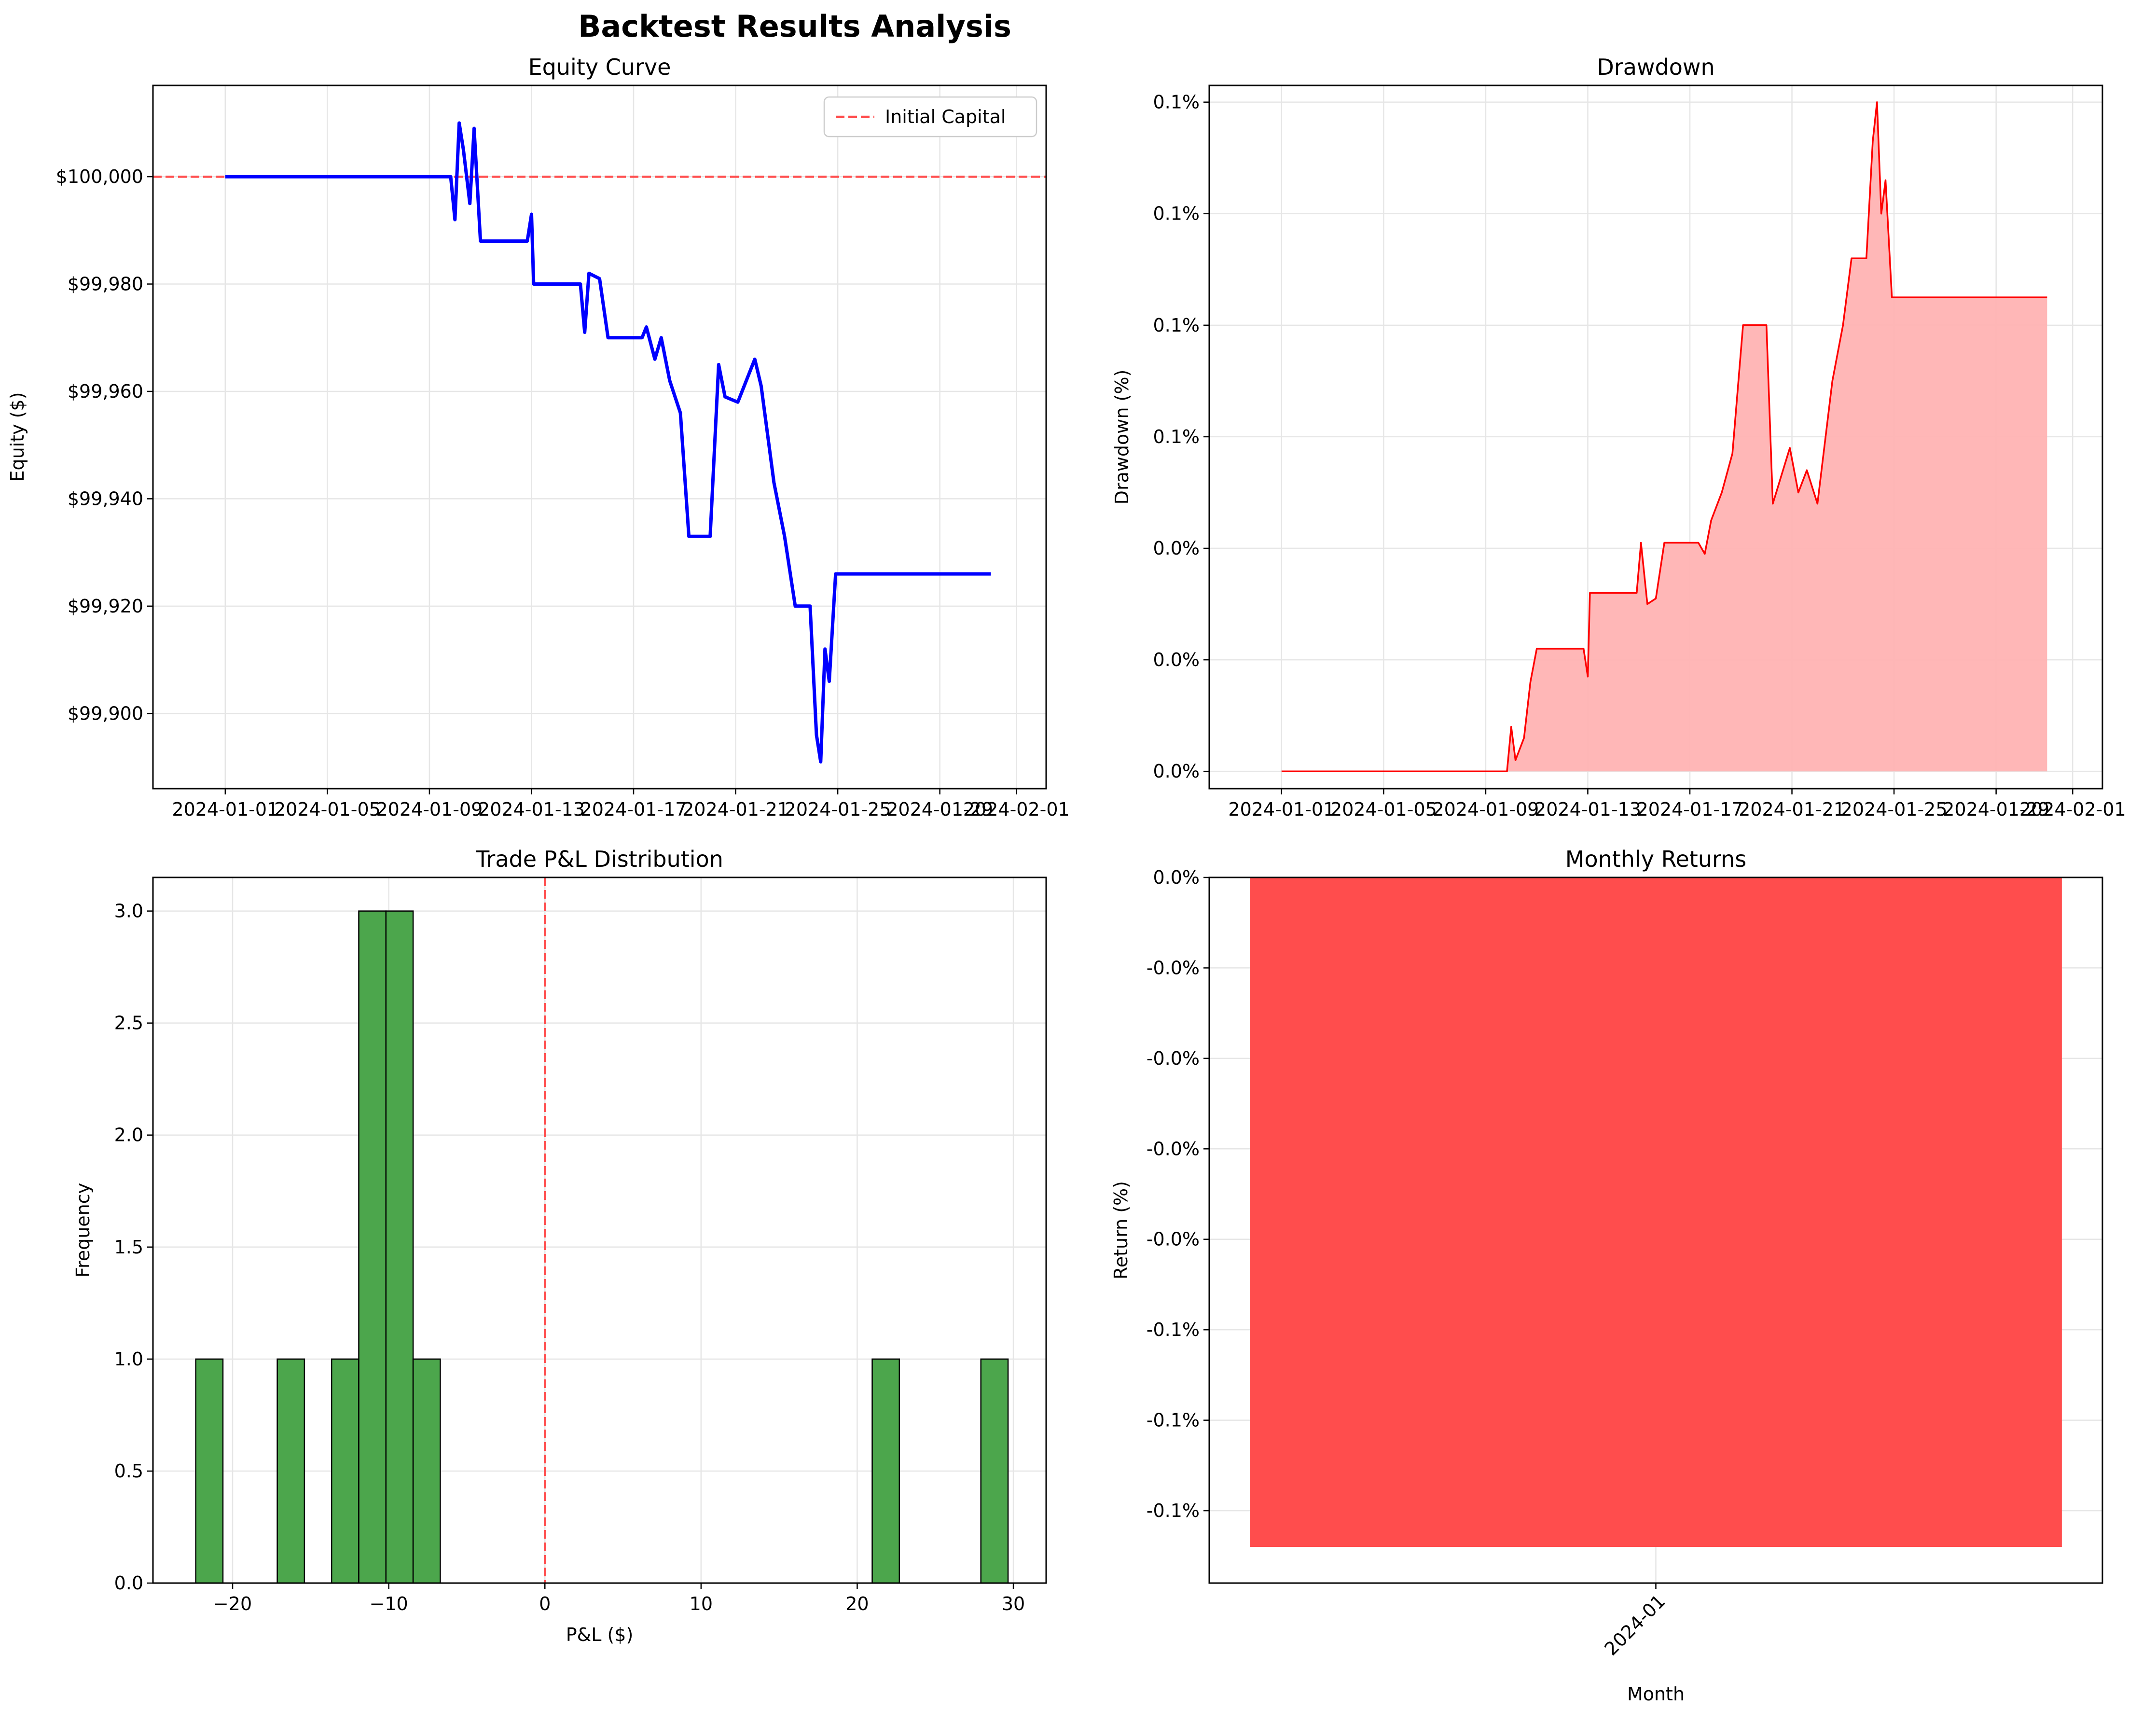  Describe the element at coordinates (794, 26) in the screenshot. I see `figure-suptitle: Backtest Results Analysis` at that location.